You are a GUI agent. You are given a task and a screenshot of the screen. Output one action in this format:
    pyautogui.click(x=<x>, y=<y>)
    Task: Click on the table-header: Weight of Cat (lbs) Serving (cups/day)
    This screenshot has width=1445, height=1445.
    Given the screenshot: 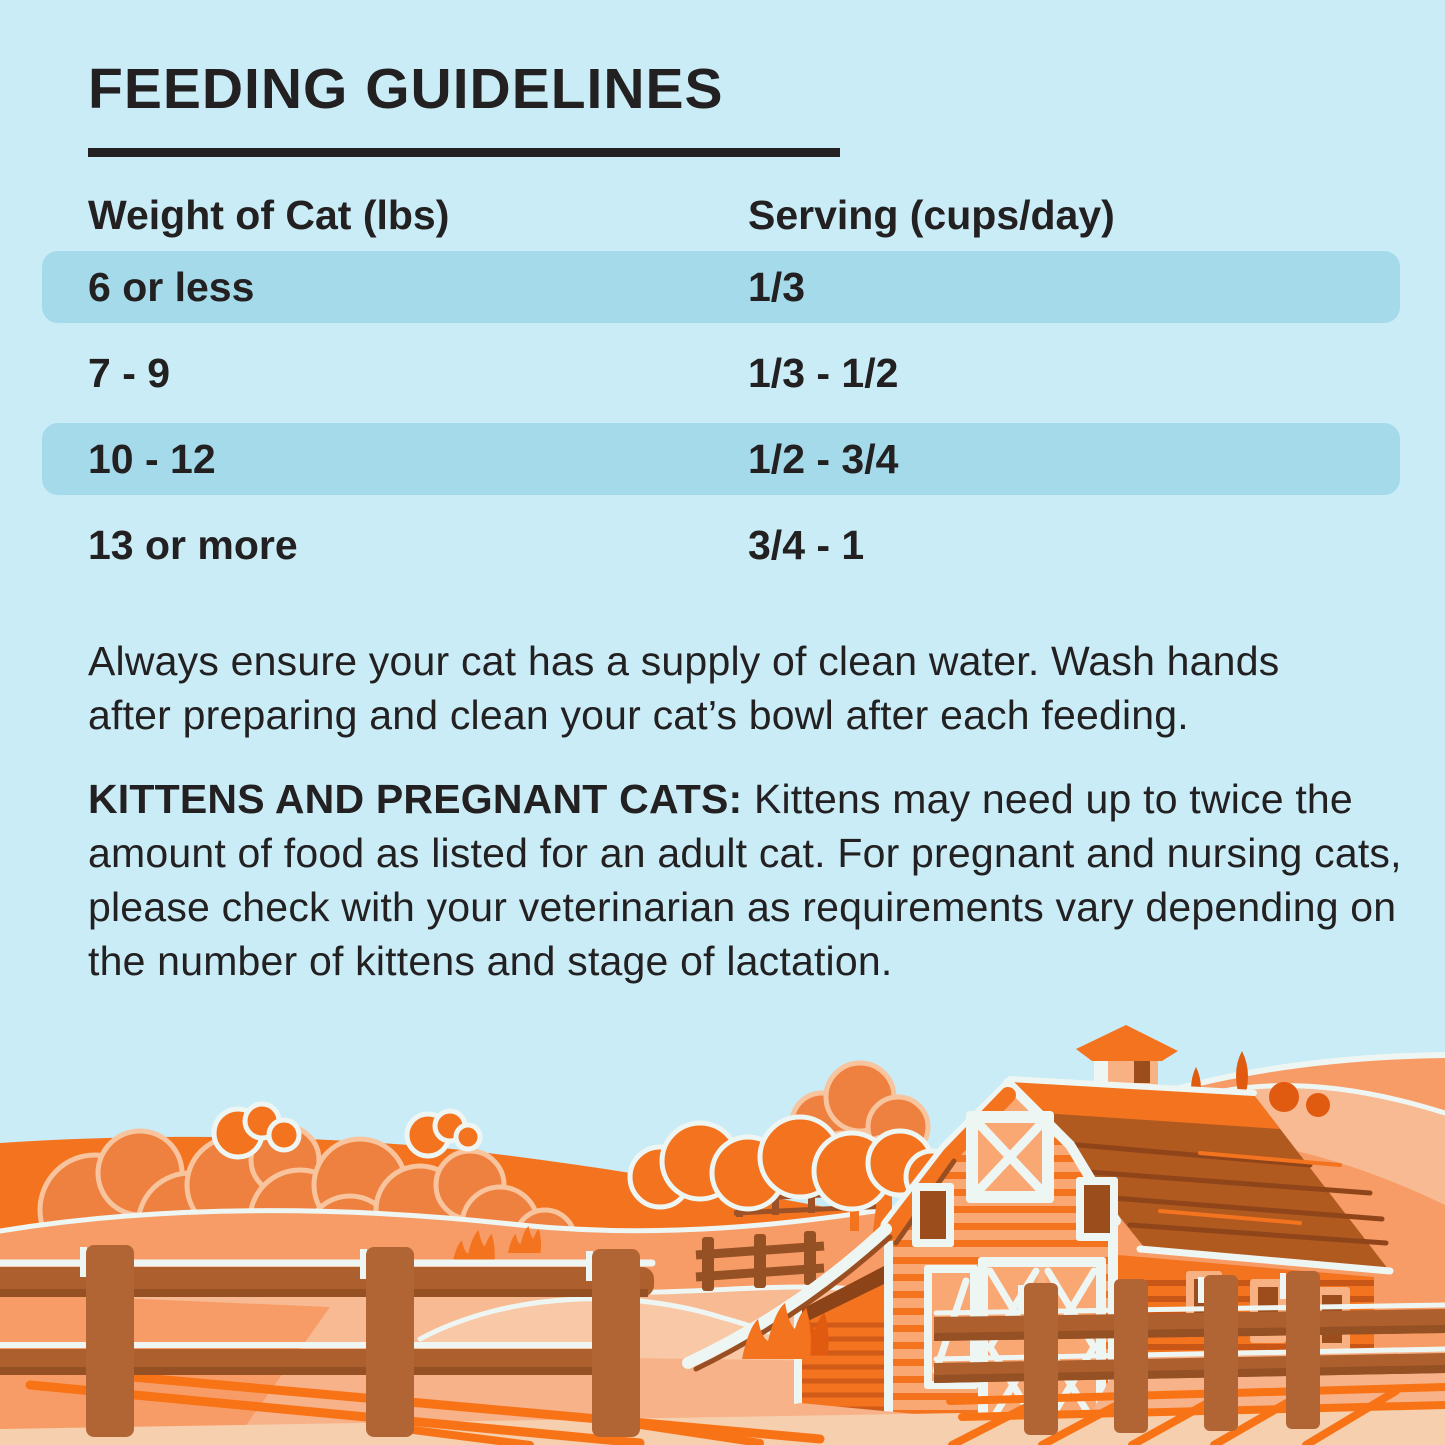 What is the action you would take?
    pyautogui.click(x=722, y=215)
    